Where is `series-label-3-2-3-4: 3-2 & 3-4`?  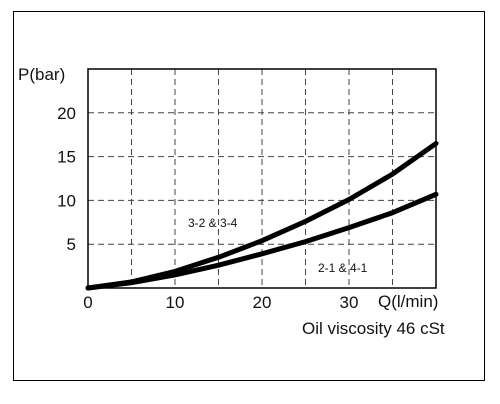
series-label-3-2-3-4: 3-2 & 3-4 is located at coordinates (213, 223).